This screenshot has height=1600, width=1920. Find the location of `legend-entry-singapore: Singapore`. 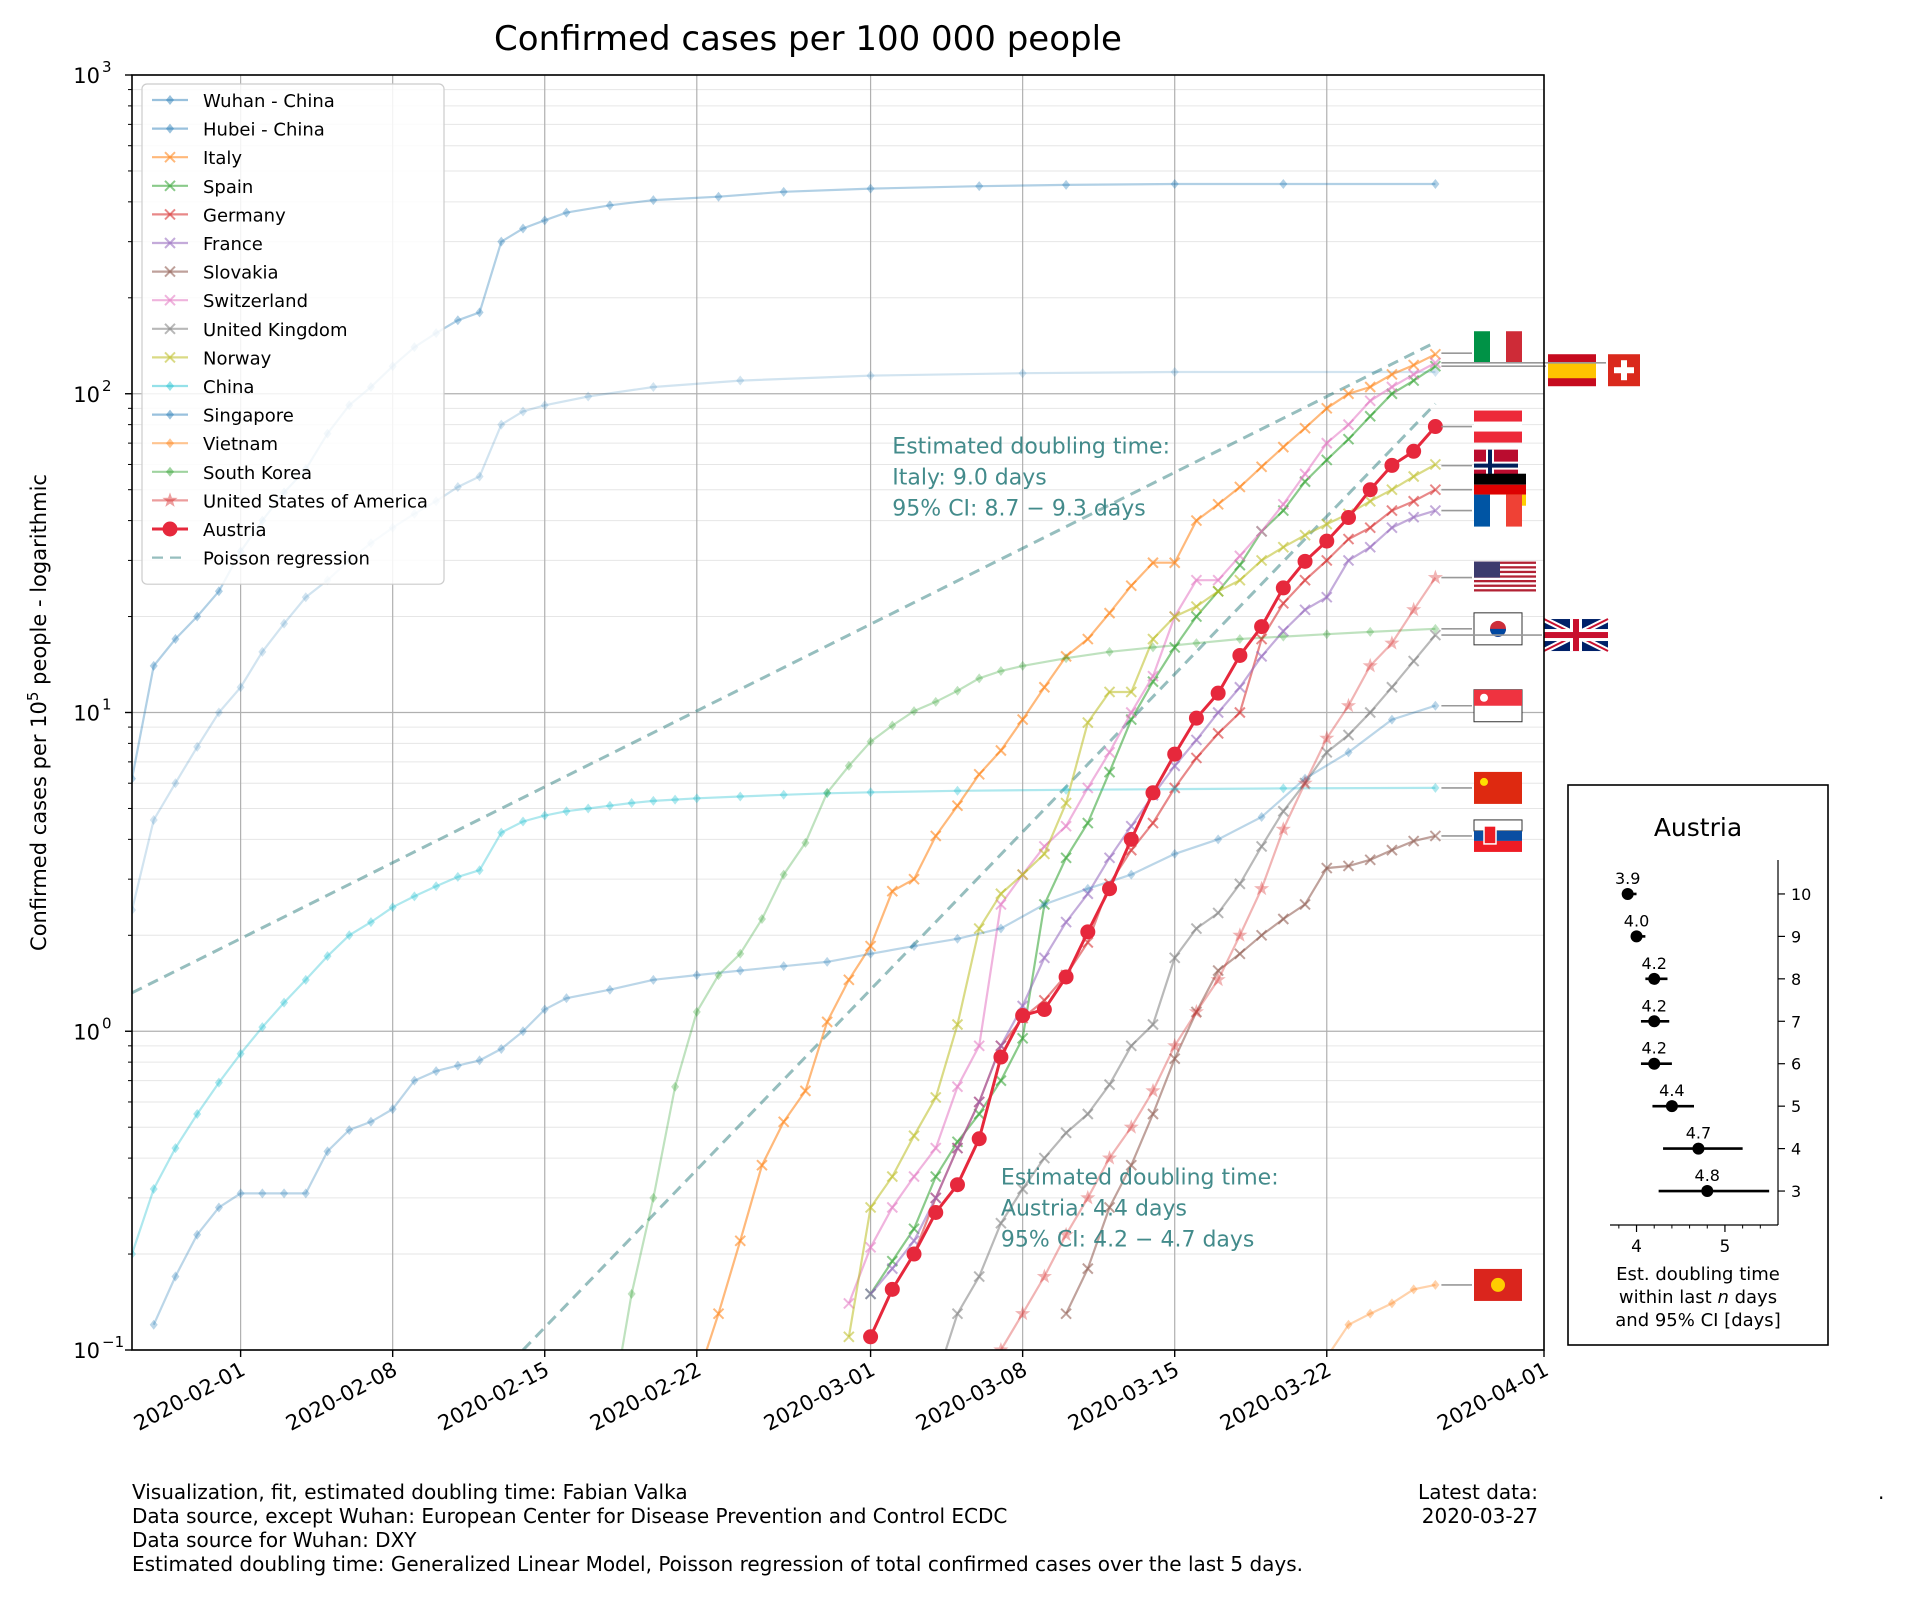

legend-entry-singapore: Singapore is located at coordinates (223, 416).